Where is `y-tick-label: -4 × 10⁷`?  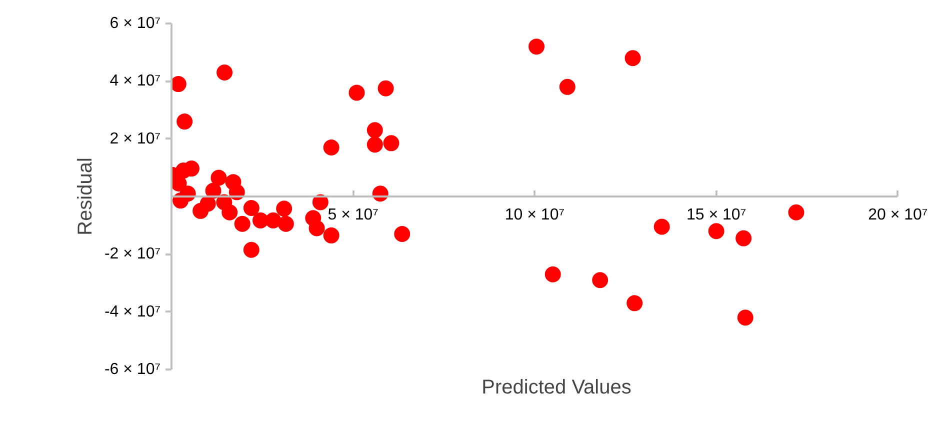 y-tick-label: -4 × 10⁷ is located at coordinates (132, 311).